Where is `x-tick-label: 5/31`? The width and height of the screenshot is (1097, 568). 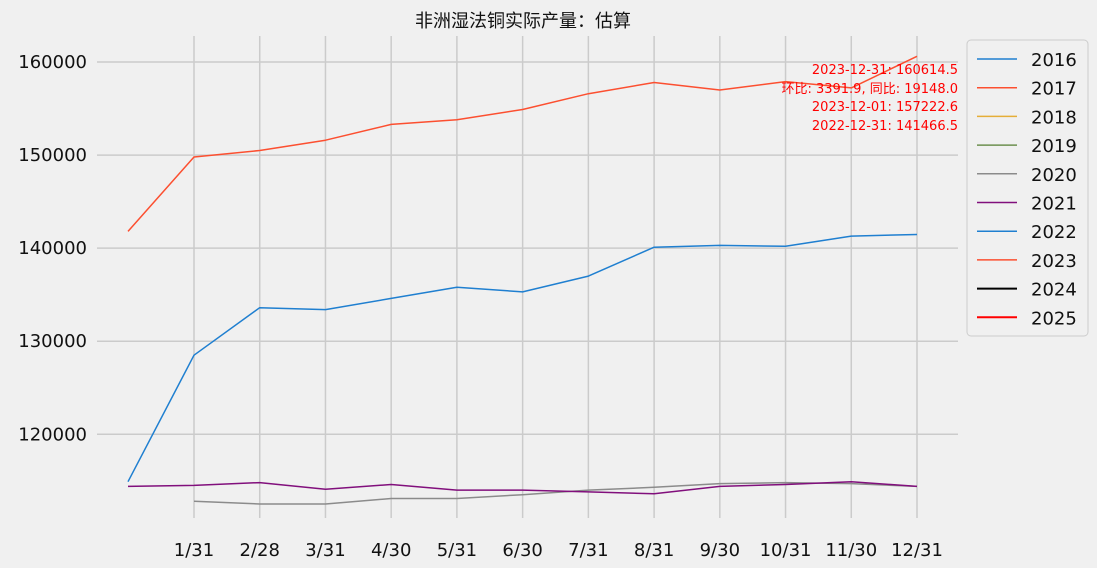
x-tick-label: 5/31 is located at coordinates (457, 550).